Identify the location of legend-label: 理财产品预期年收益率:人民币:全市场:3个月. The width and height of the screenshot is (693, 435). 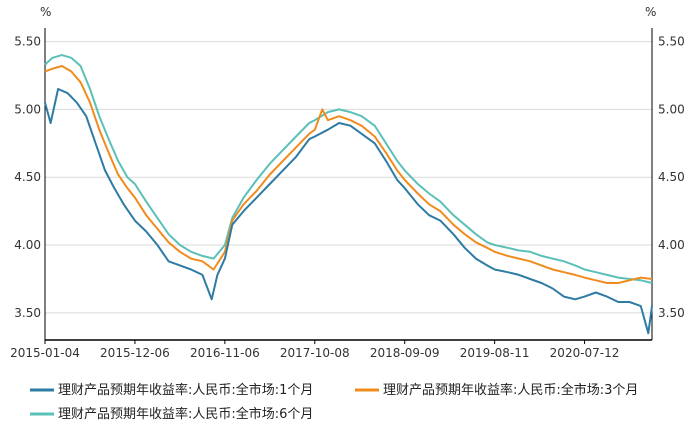
(510, 390).